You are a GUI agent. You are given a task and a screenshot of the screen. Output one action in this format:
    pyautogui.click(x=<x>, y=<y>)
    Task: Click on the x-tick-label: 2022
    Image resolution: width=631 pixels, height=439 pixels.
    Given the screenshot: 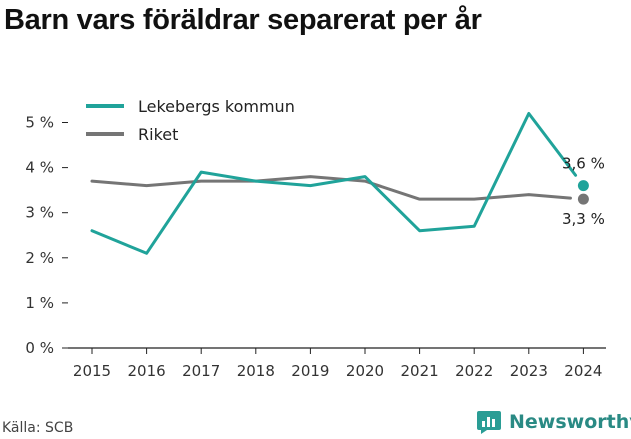 What is the action you would take?
    pyautogui.click(x=474, y=371)
    